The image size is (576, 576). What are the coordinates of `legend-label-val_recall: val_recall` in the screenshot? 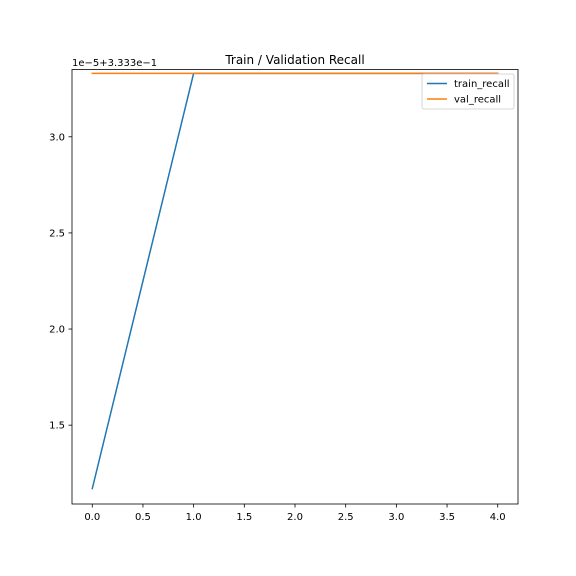 It's located at (477, 100).